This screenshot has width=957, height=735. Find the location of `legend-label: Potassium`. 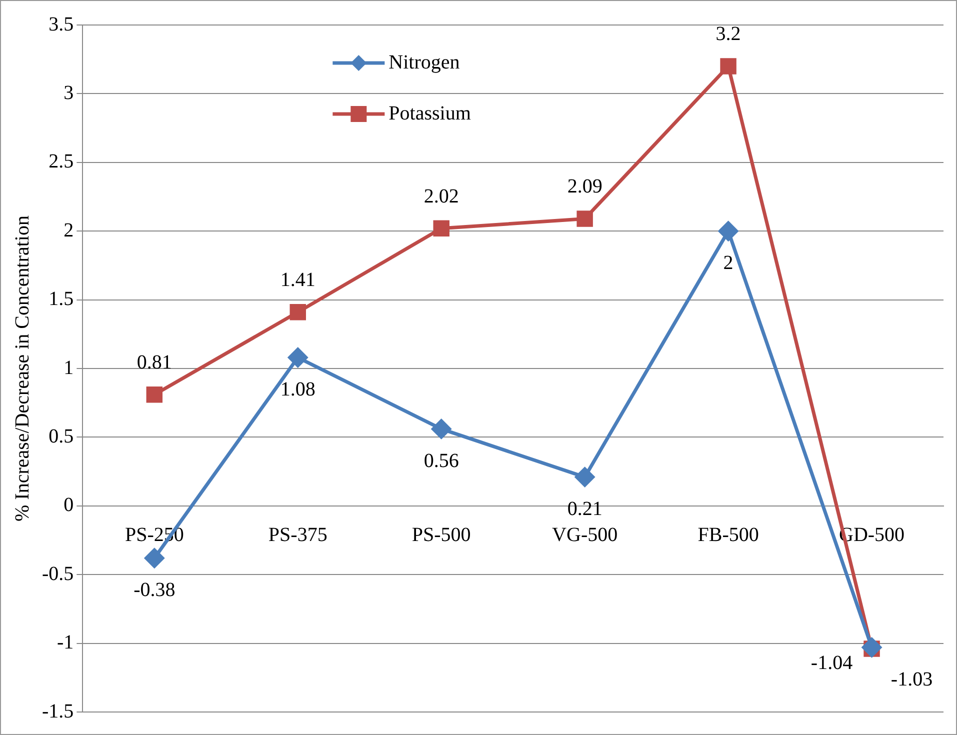

legend-label: Potassium is located at coordinates (430, 113).